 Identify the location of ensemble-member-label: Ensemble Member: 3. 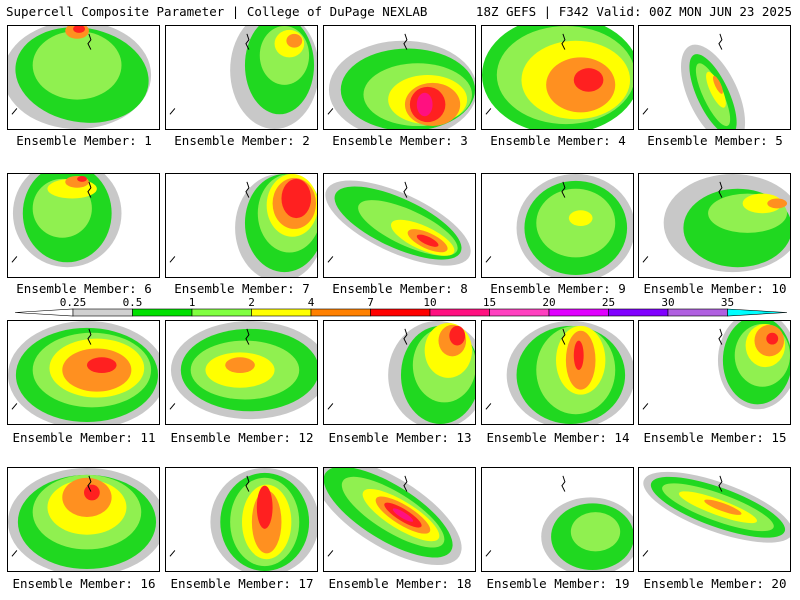
(400, 140).